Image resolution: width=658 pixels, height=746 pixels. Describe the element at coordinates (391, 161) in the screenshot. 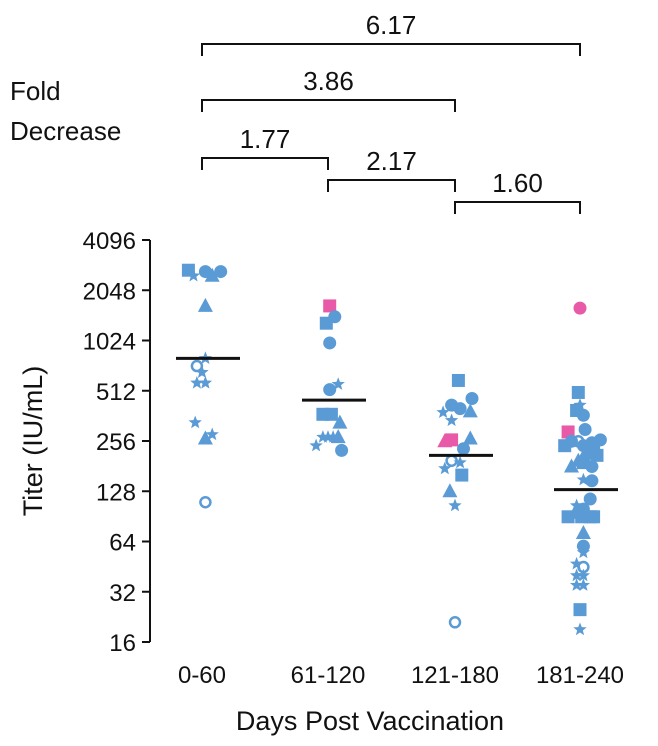

I see `fold-value-label: 2.17` at that location.